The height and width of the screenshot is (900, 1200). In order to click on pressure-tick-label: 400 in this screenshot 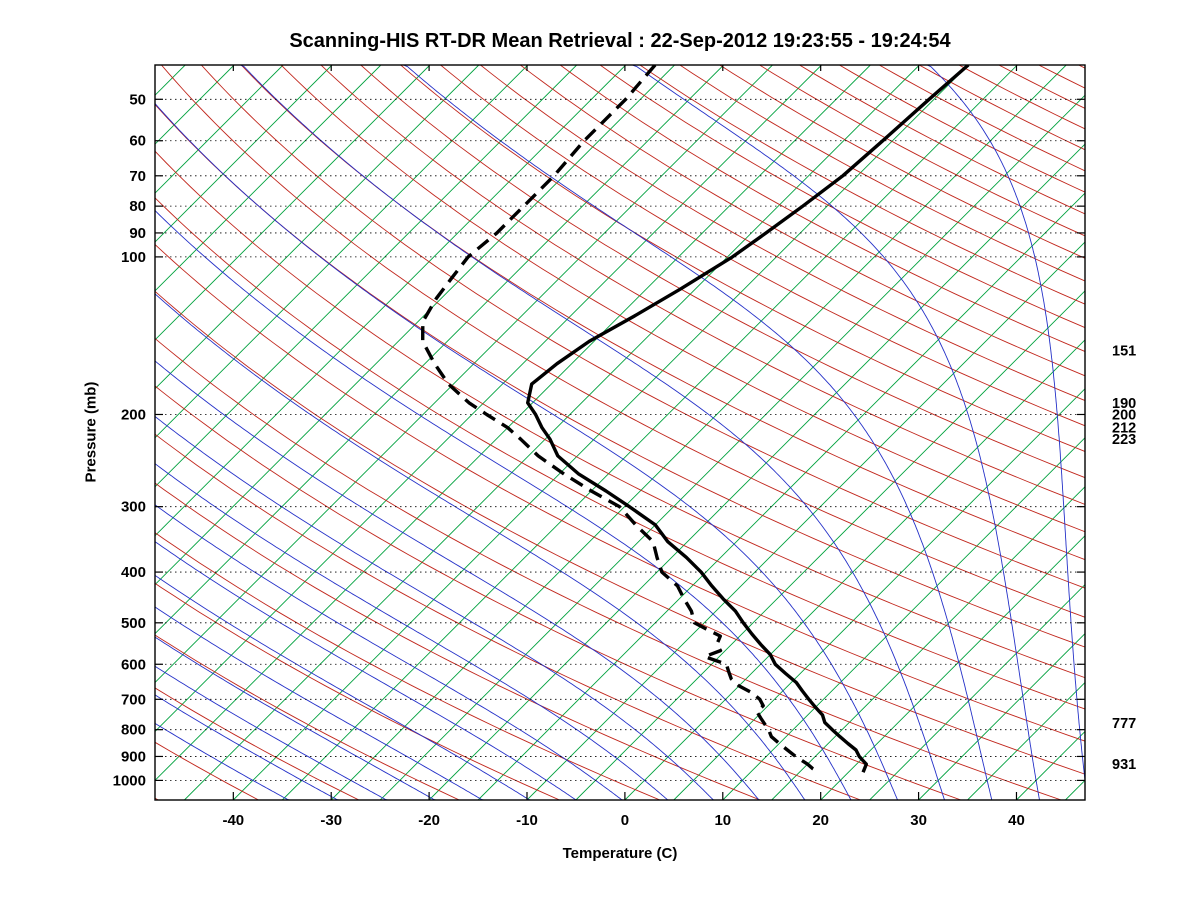, I will do `click(133, 572)`.